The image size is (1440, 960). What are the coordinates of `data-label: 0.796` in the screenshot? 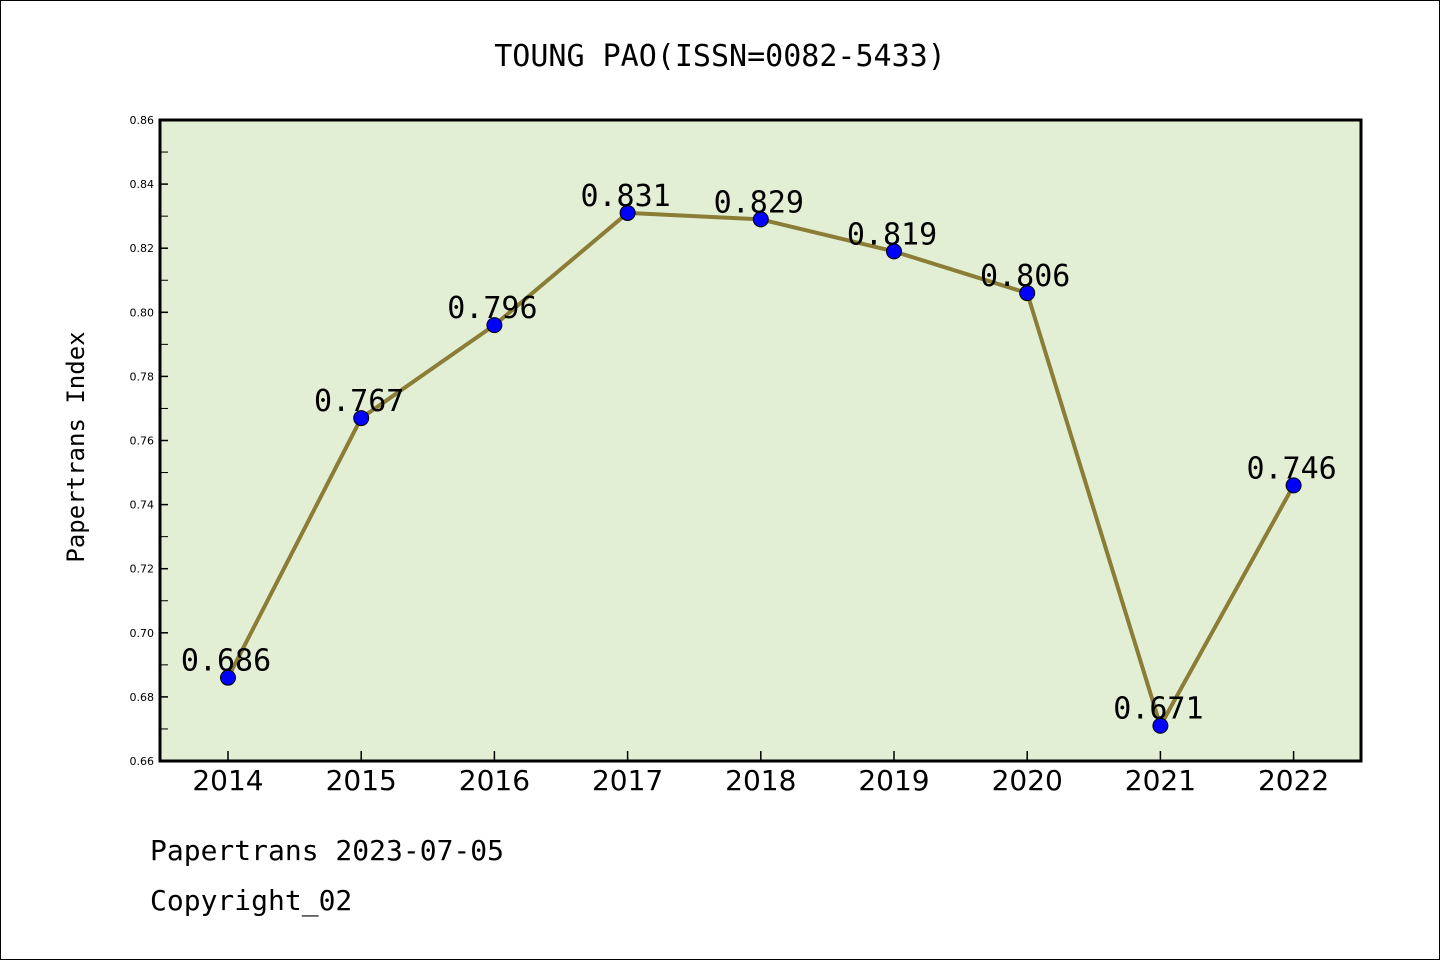 It's located at (492, 308).